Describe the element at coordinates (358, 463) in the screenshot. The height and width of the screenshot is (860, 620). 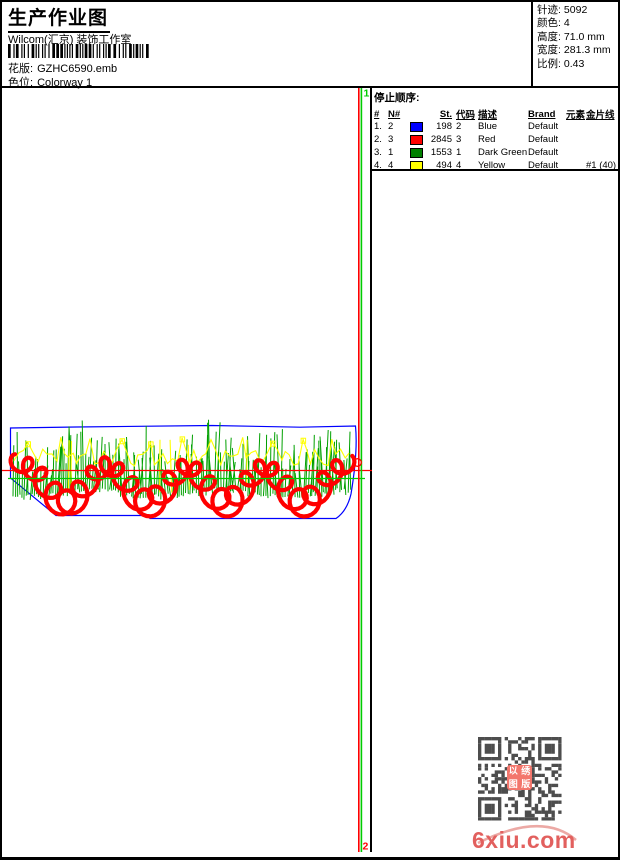
I see `end-point-marker` at that location.